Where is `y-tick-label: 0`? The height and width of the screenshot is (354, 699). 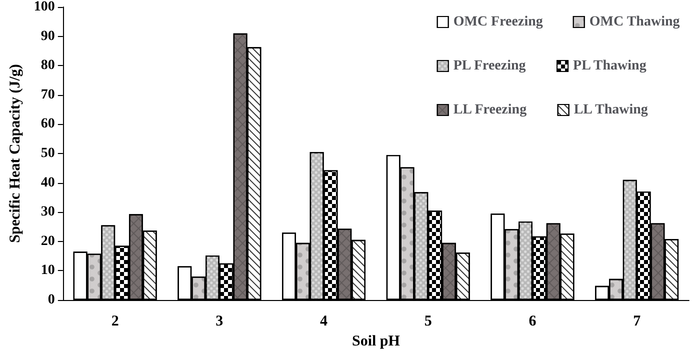 y-tick-label: 0 is located at coordinates (51, 300).